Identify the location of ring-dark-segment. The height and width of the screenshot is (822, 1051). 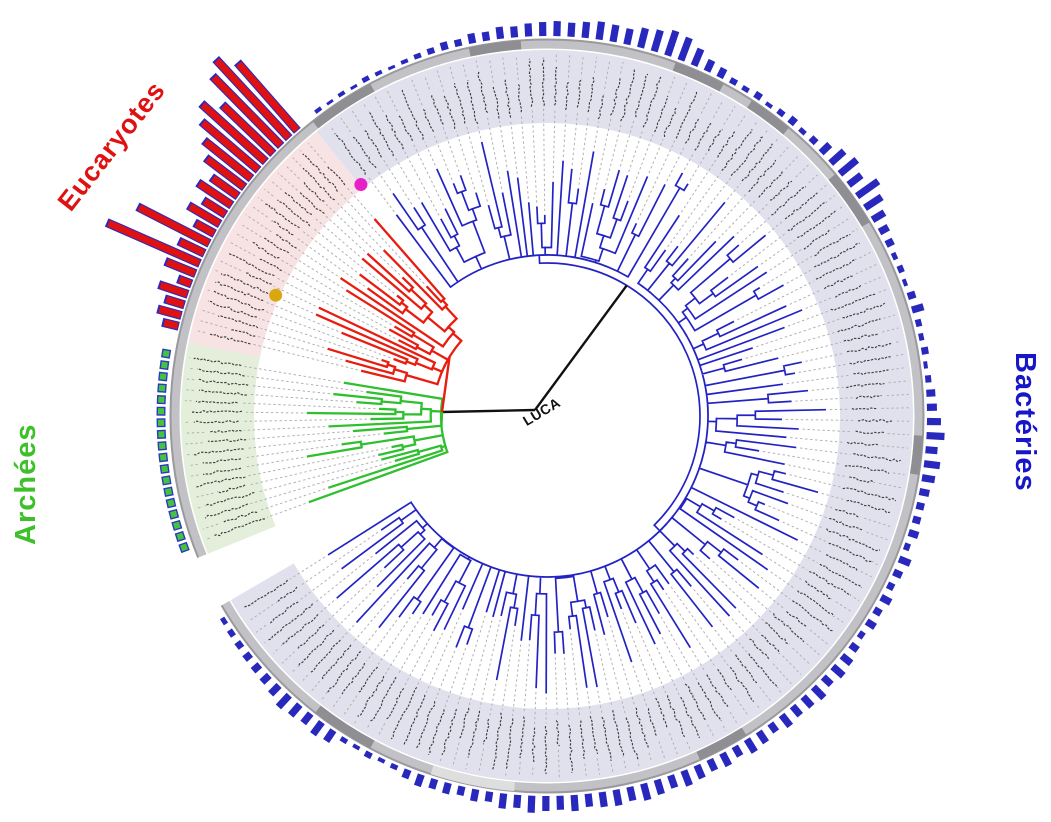
(343, 106).